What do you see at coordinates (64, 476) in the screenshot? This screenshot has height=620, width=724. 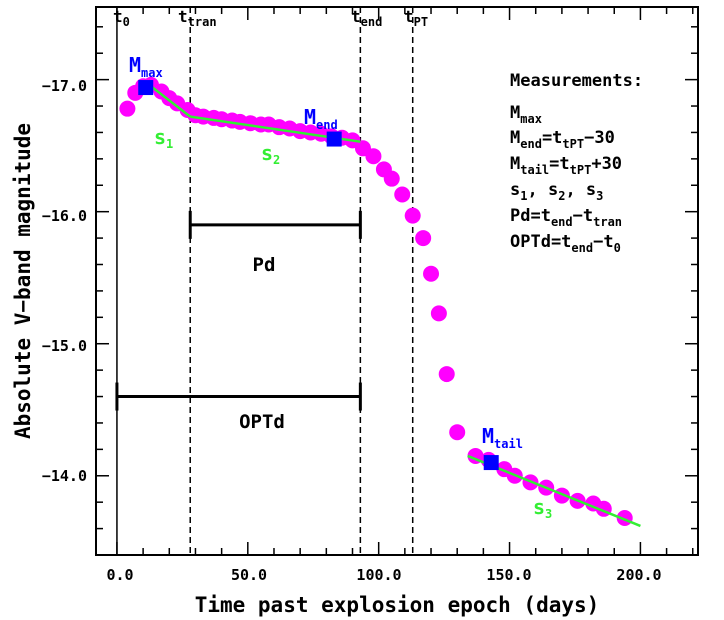 I see `y-tick-label: −14.0` at bounding box center [64, 476].